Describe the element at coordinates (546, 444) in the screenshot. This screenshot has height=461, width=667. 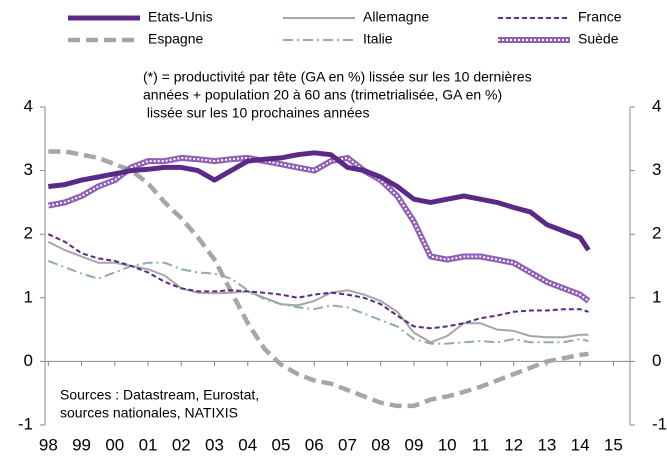
I see `x-tick-label: 13` at that location.